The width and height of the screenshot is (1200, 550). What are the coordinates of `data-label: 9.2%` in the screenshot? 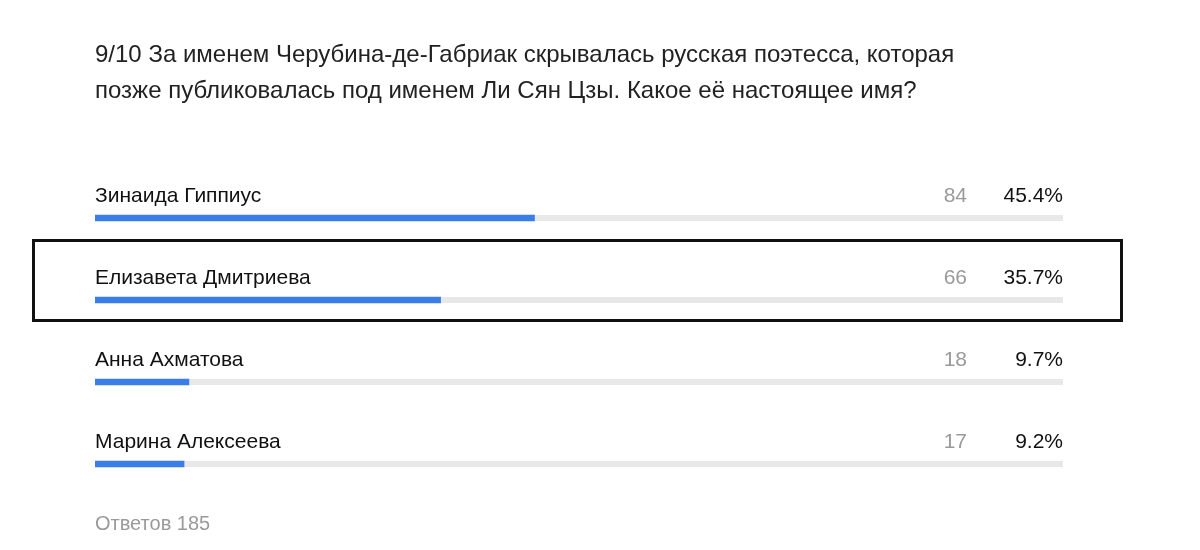 It's located at (1039, 440).